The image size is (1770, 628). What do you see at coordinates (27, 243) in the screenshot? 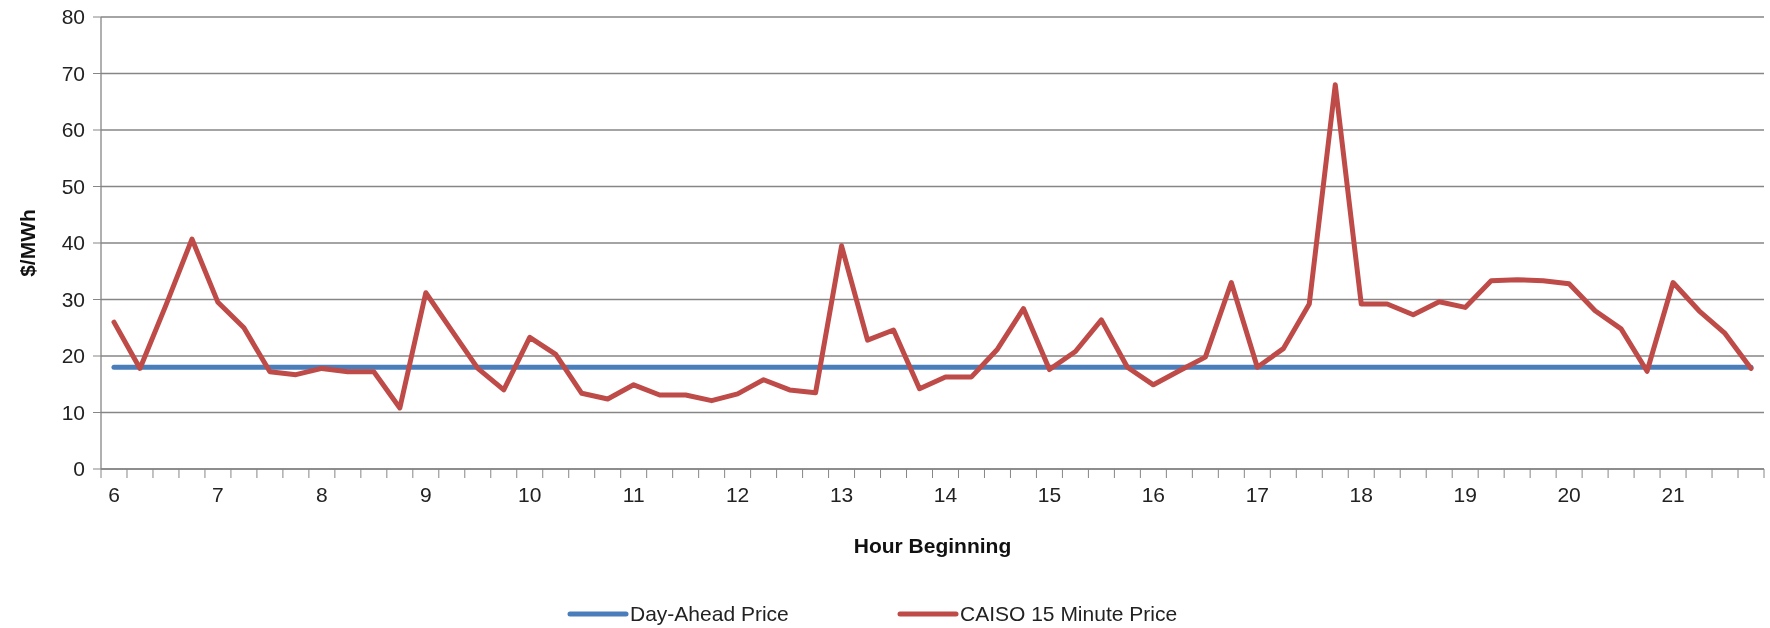
I see `y-axis-title: $/MWh` at bounding box center [27, 243].